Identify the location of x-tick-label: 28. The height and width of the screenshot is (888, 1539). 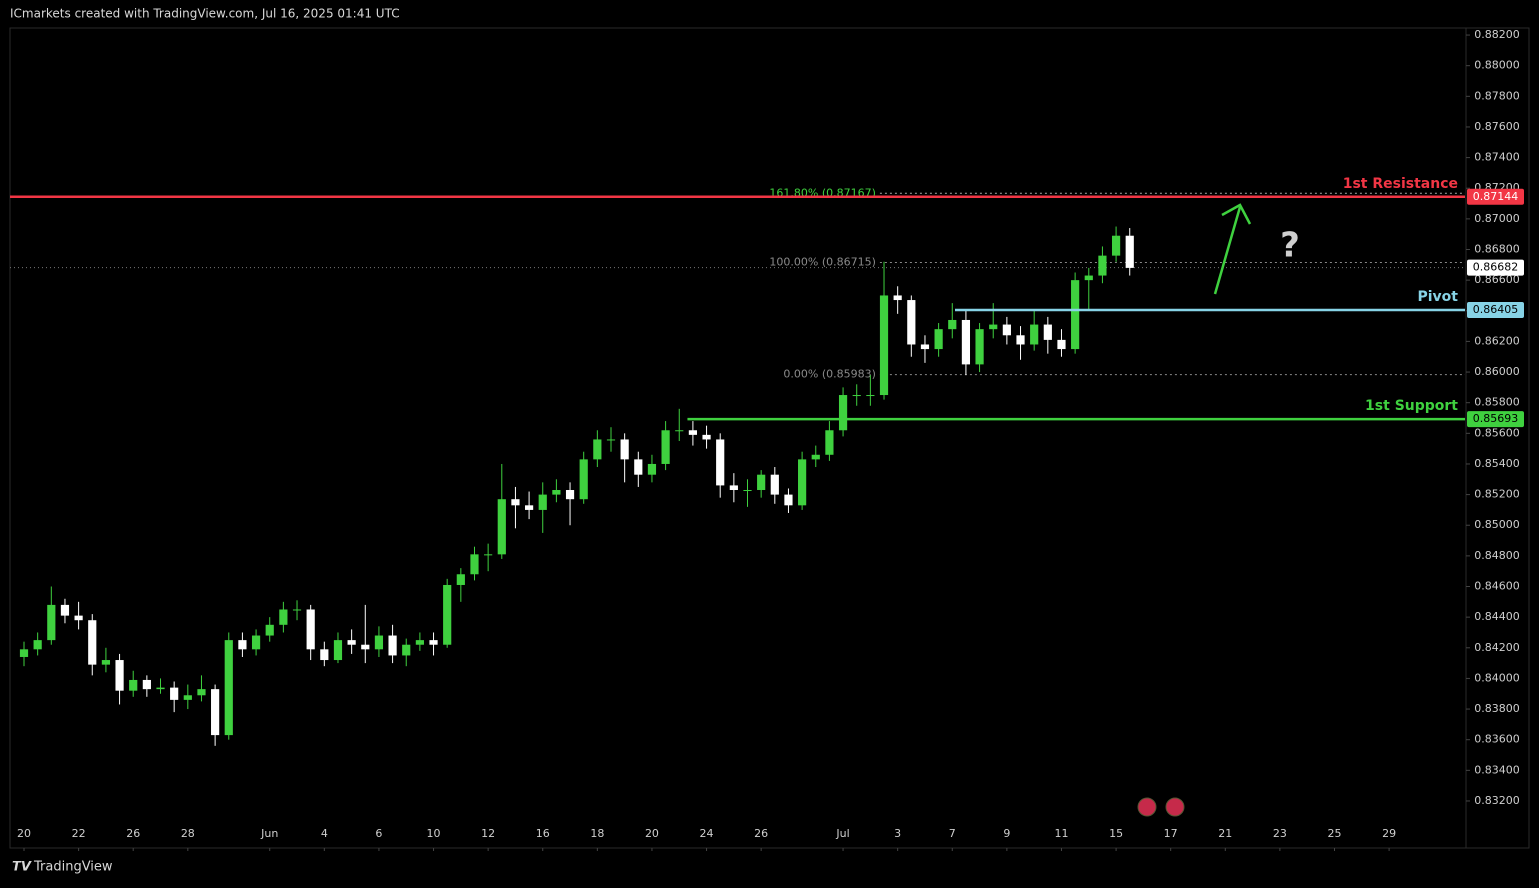
(188, 833).